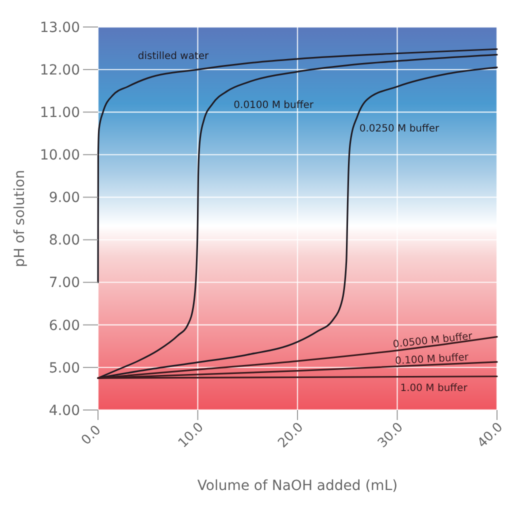 The width and height of the screenshot is (523, 510). Describe the element at coordinates (91, 435) in the screenshot. I see `x-tick-label: 0.0` at that location.